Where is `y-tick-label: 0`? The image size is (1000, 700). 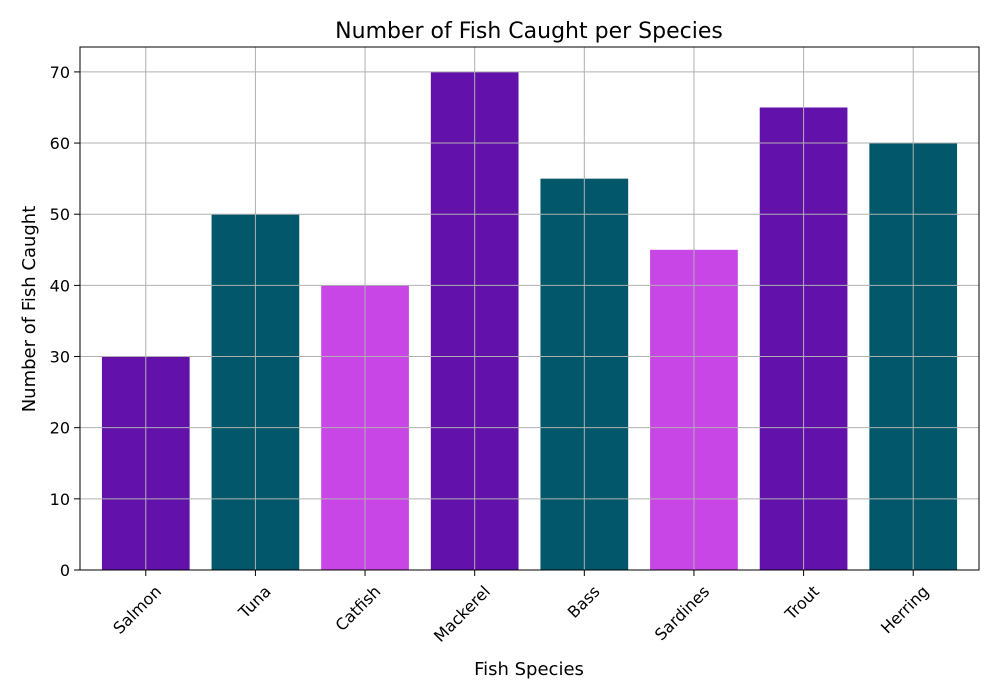
y-tick-label: 0 is located at coordinates (65, 570).